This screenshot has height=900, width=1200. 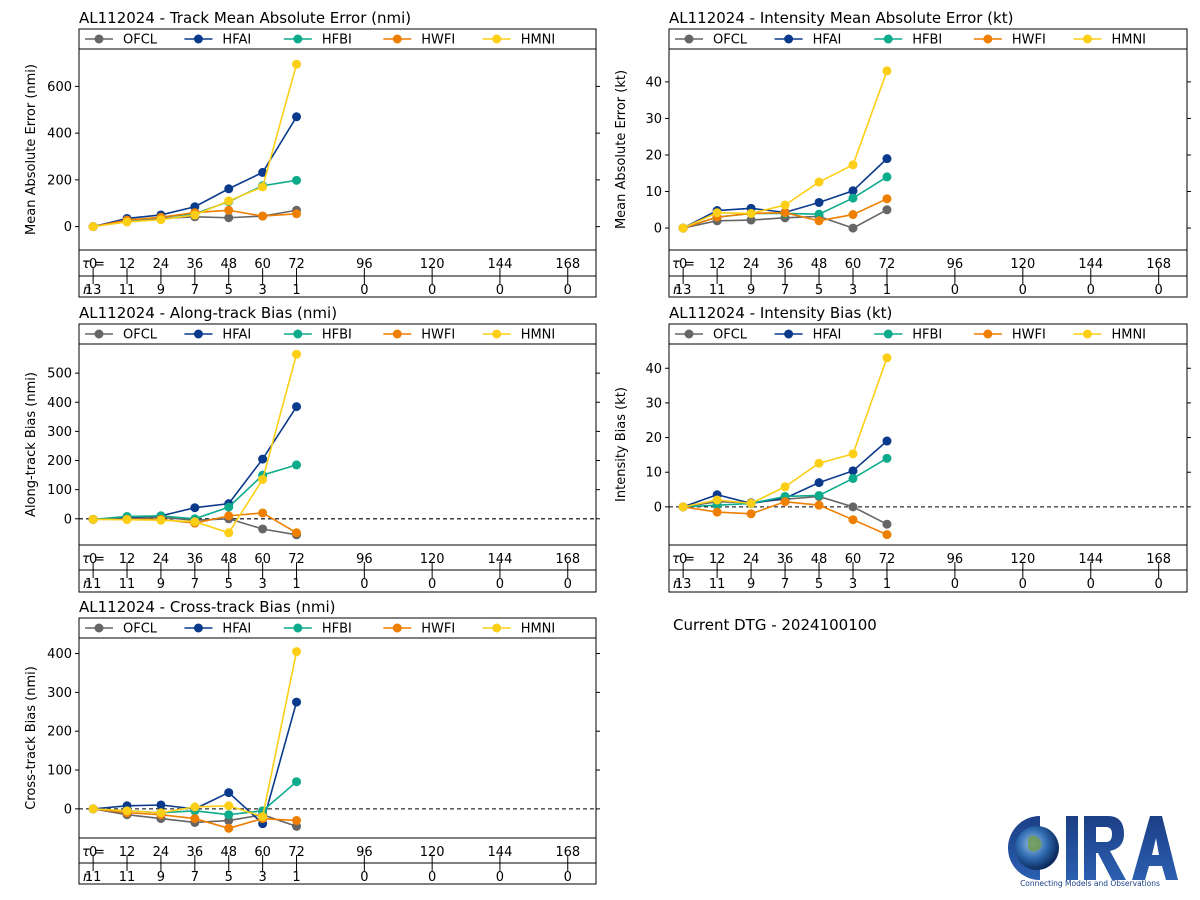 What do you see at coordinates (988, 39) in the screenshot?
I see `legend-marker-hwfi` at bounding box center [988, 39].